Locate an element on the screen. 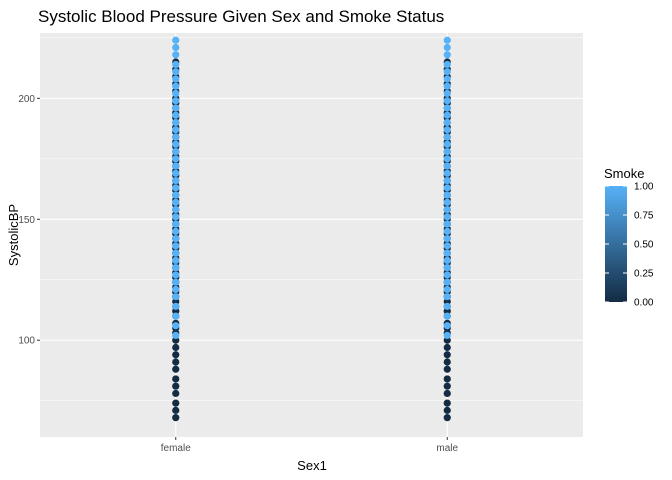  legend: Smoke 0.00 0.25 0.50 0.75 1.00 is located at coordinates (629, 237).